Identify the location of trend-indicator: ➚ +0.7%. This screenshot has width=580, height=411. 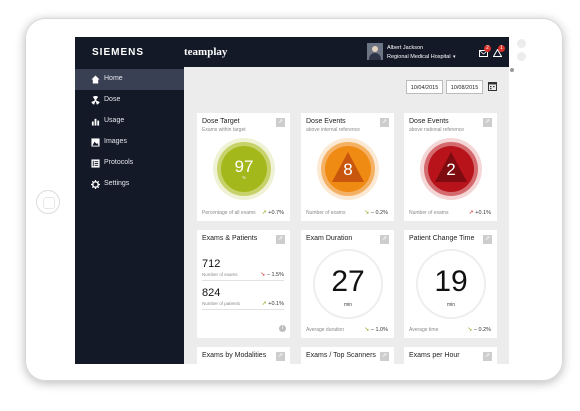
(273, 212).